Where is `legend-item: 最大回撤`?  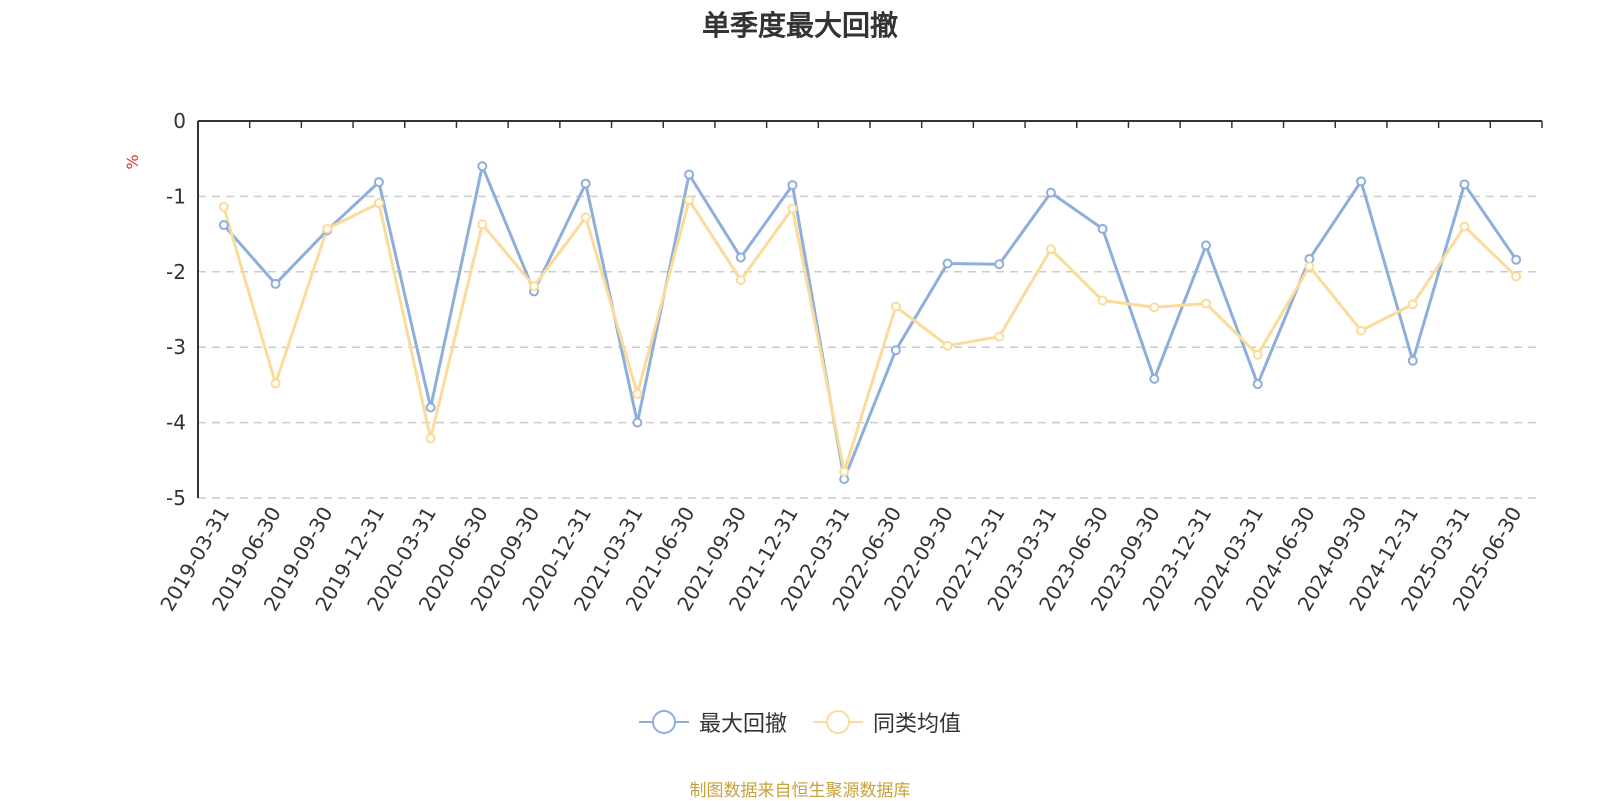
legend-item: 最大回撤 is located at coordinates (712, 722).